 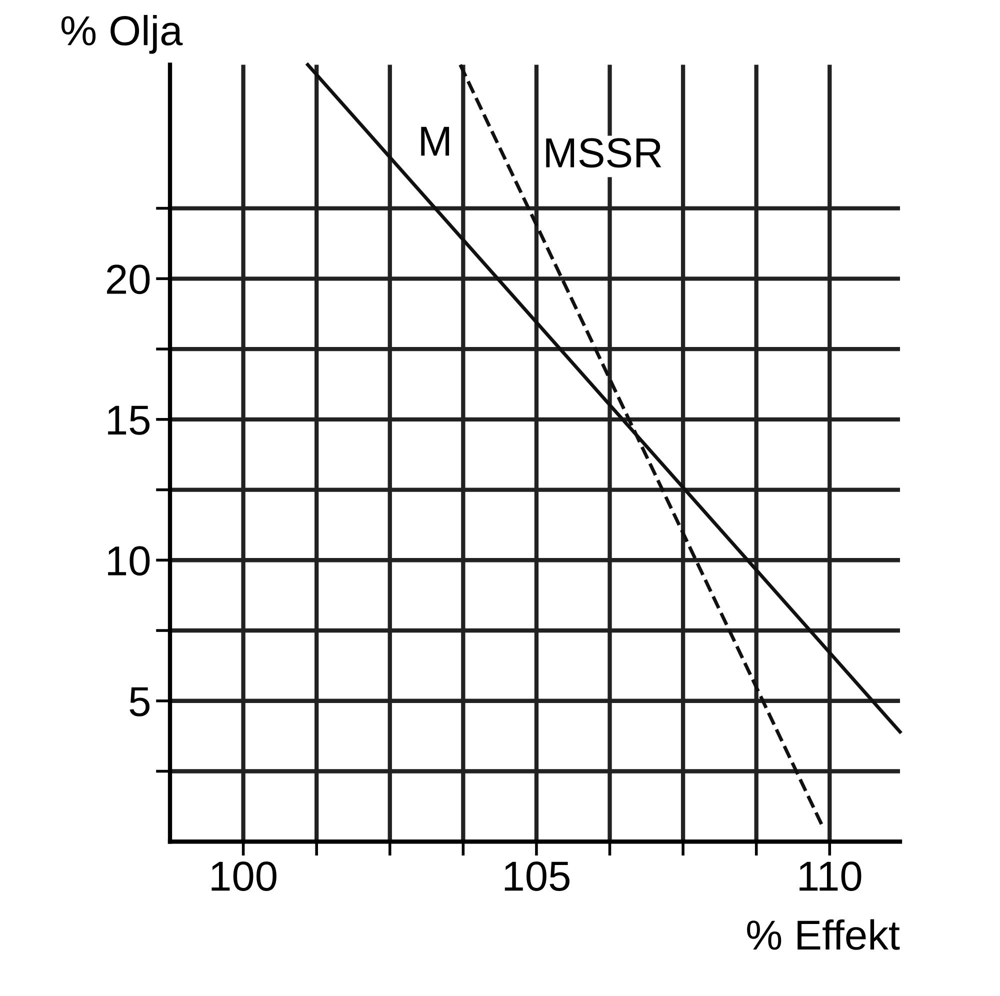 I want to click on x-tick-label: 100, so click(x=244, y=876).